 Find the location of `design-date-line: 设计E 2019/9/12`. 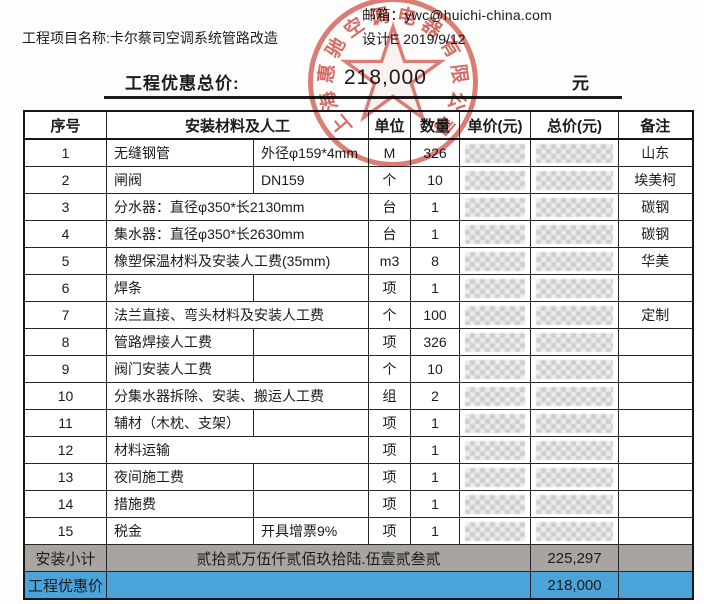

design-date-line: 设计E 2019/9/12 is located at coordinates (414, 39).